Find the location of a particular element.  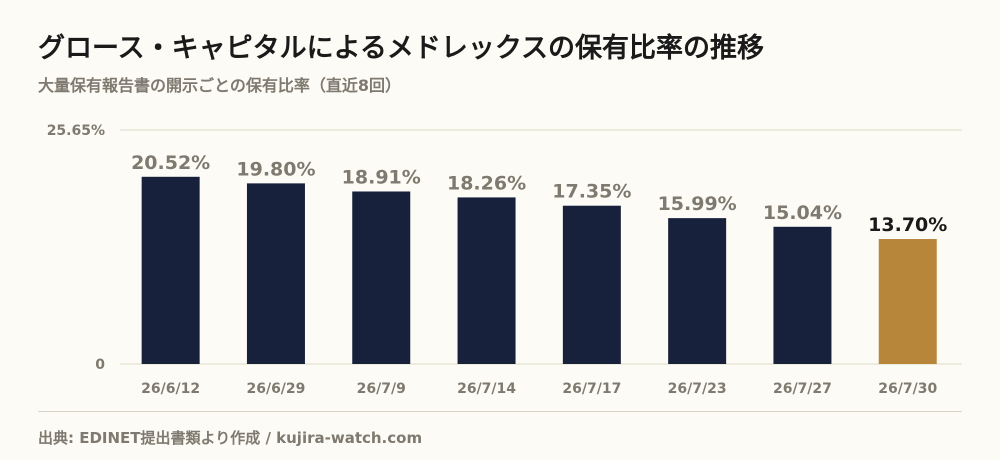

footer-divider is located at coordinates (500, 411).